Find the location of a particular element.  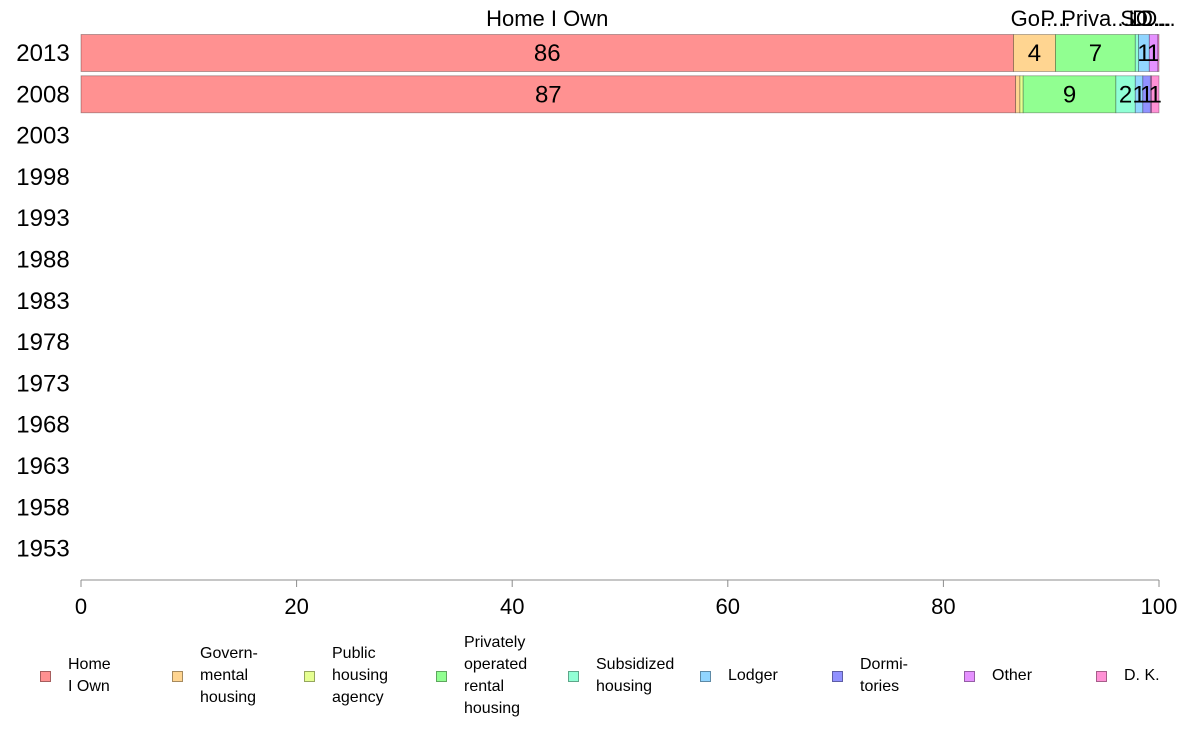

legend-label-other: Other is located at coordinates (1012, 675).